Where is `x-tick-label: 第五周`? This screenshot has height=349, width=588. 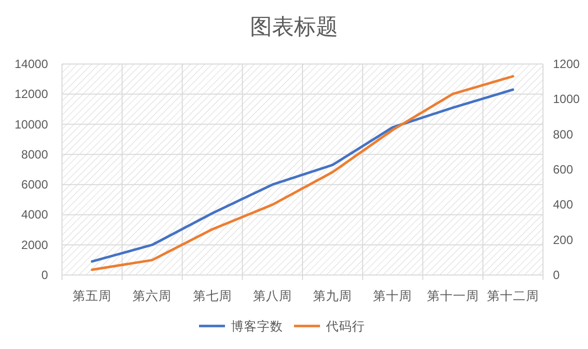
x-tick-label: 第五周 is located at coordinates (92, 296).